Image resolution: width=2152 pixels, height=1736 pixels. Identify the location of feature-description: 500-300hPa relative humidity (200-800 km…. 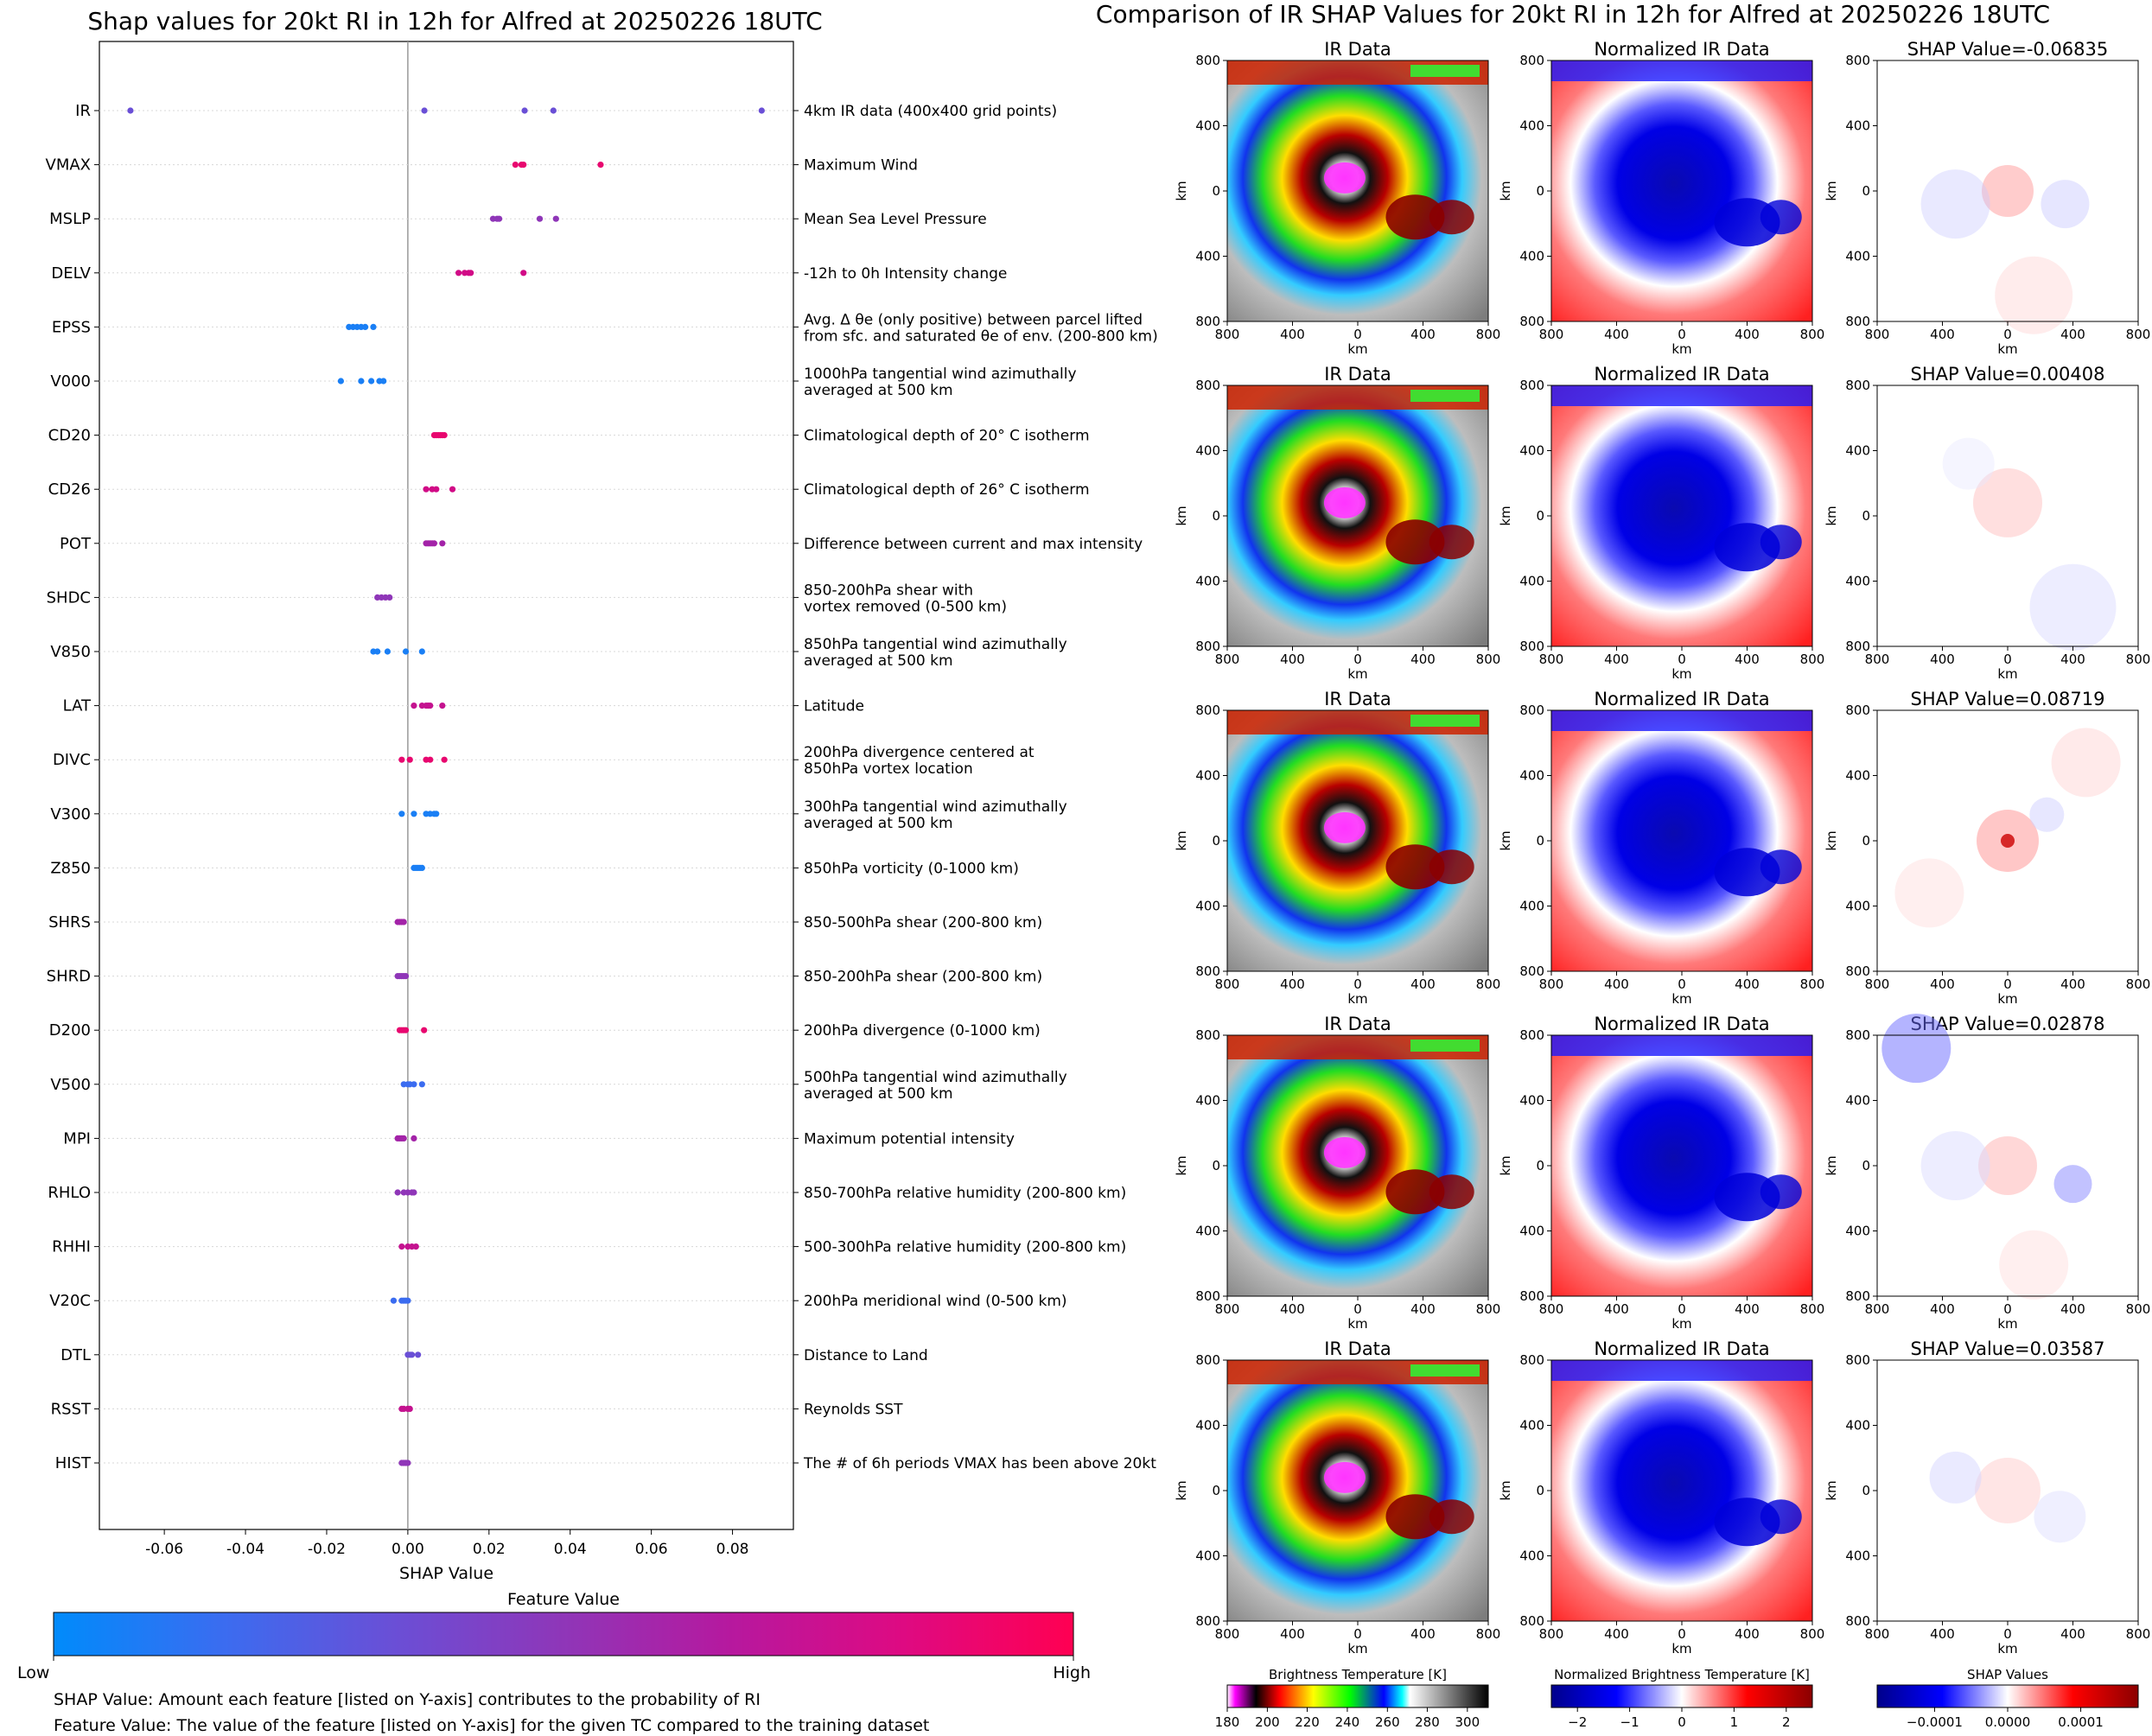
(965, 1247).